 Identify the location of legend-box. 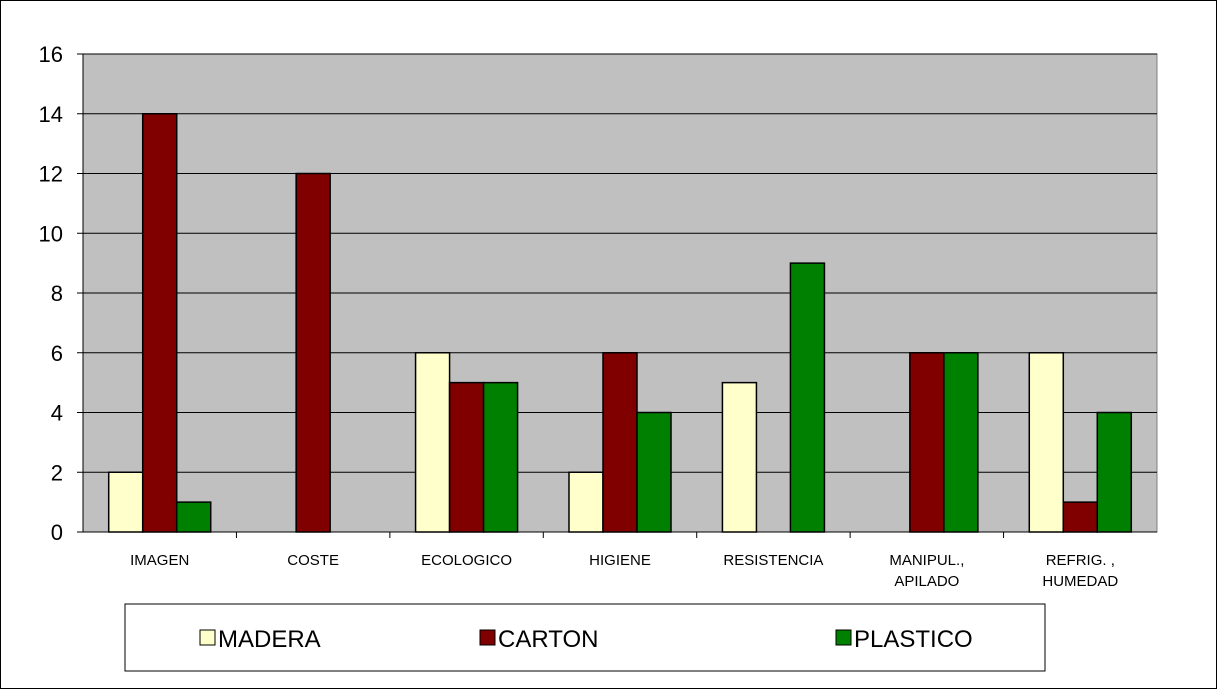
(585, 637).